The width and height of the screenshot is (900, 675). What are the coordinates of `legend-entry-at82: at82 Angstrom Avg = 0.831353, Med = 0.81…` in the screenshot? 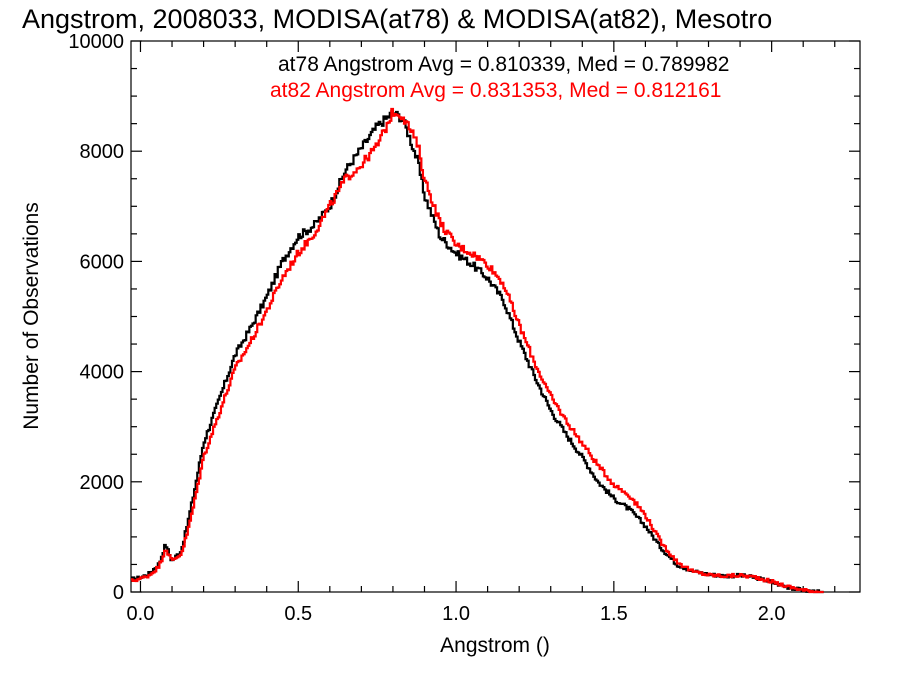 It's located at (495, 90).